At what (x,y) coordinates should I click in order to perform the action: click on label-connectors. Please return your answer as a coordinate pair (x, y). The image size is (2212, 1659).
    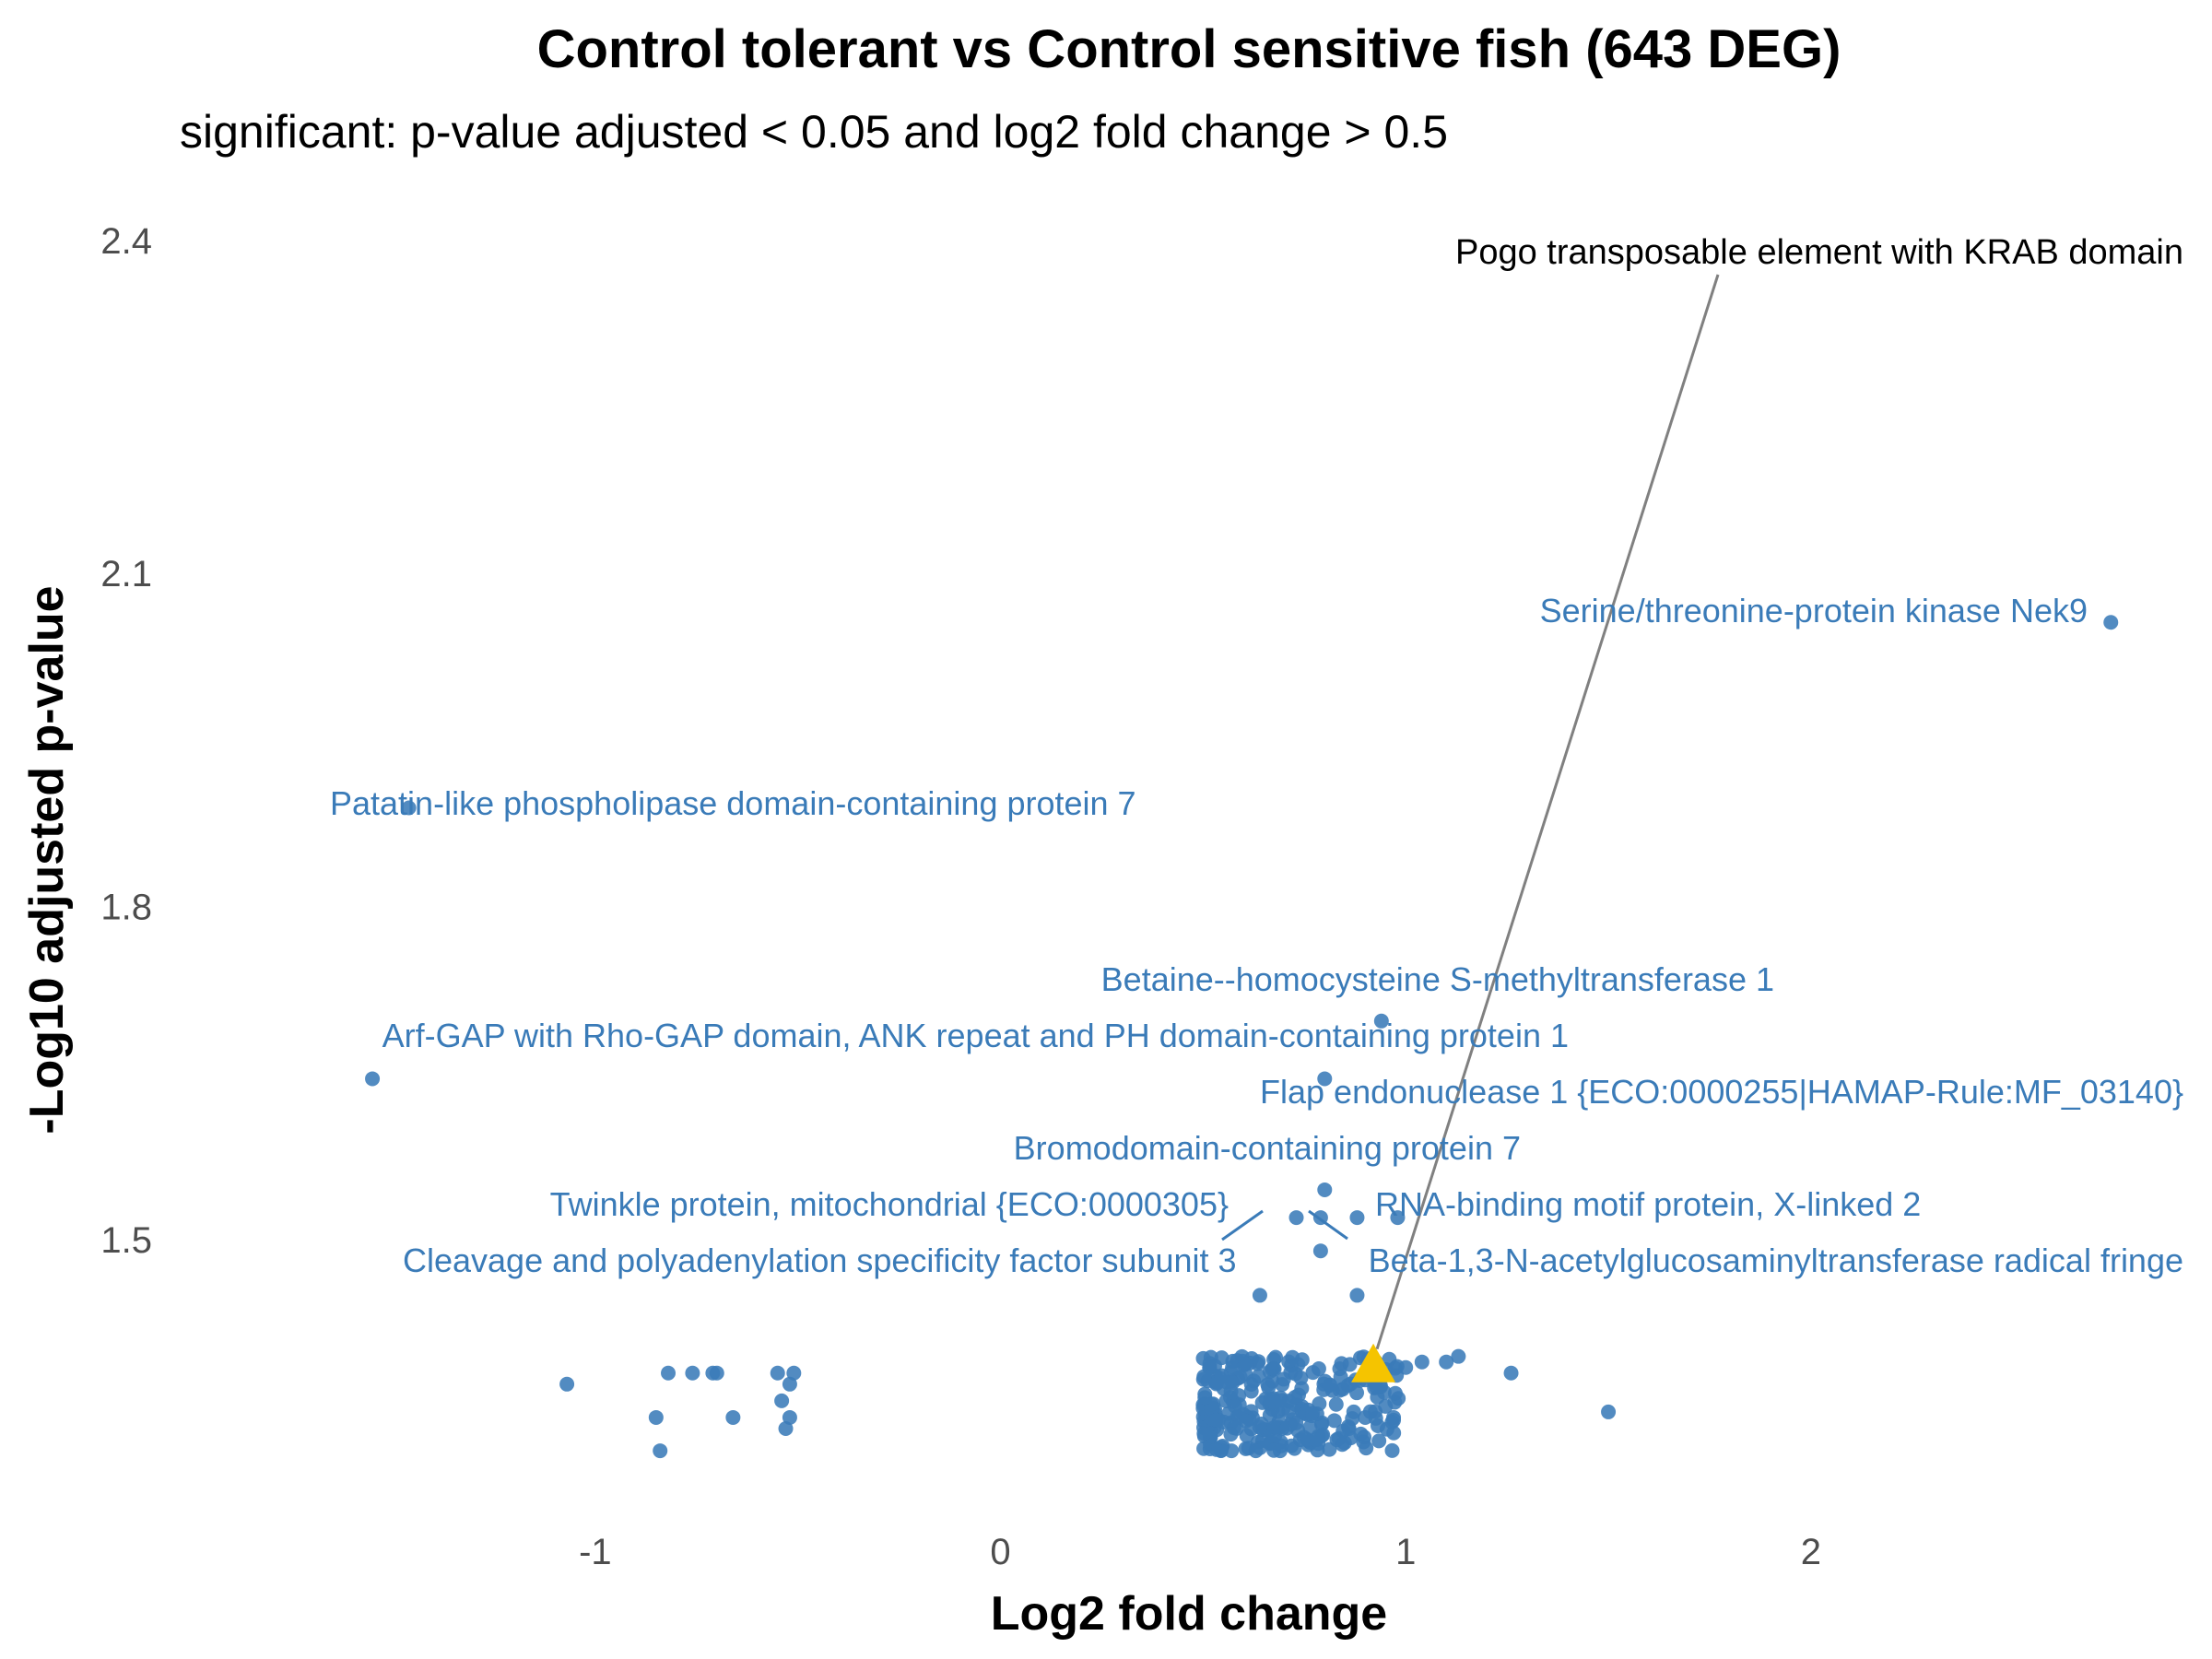
    Looking at the image, I should click on (1470, 812).